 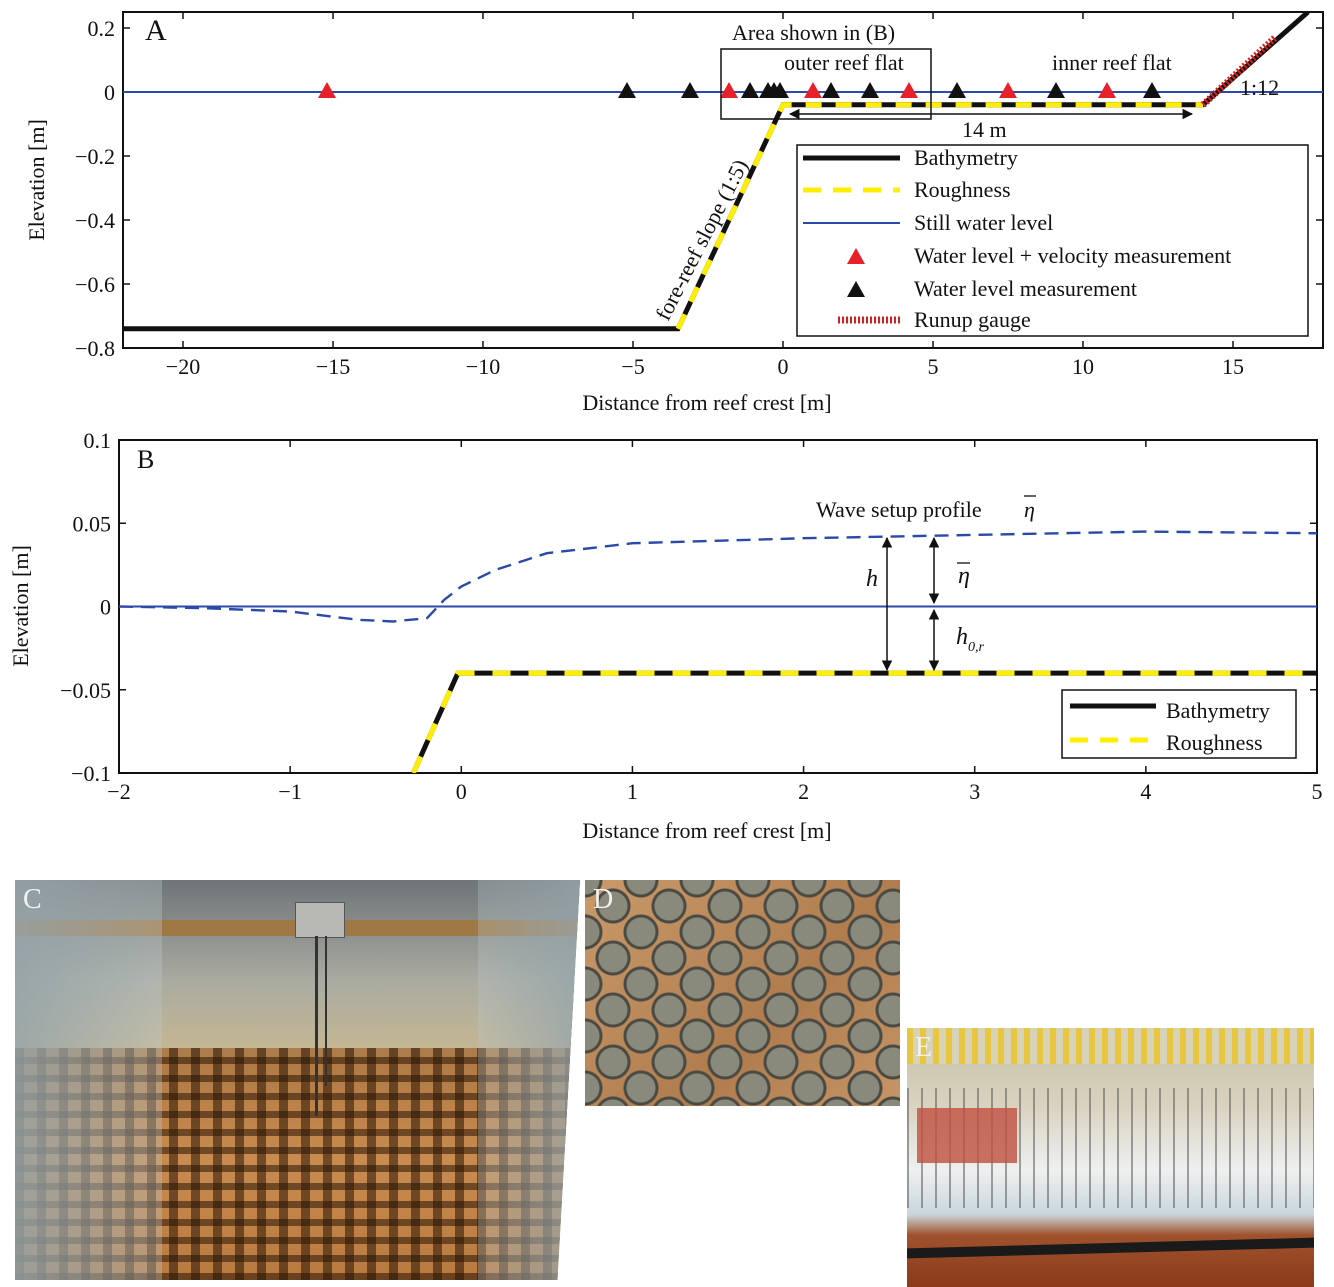 What do you see at coordinates (529, 1080) in the screenshot?
I see `photo-c-glass-right` at bounding box center [529, 1080].